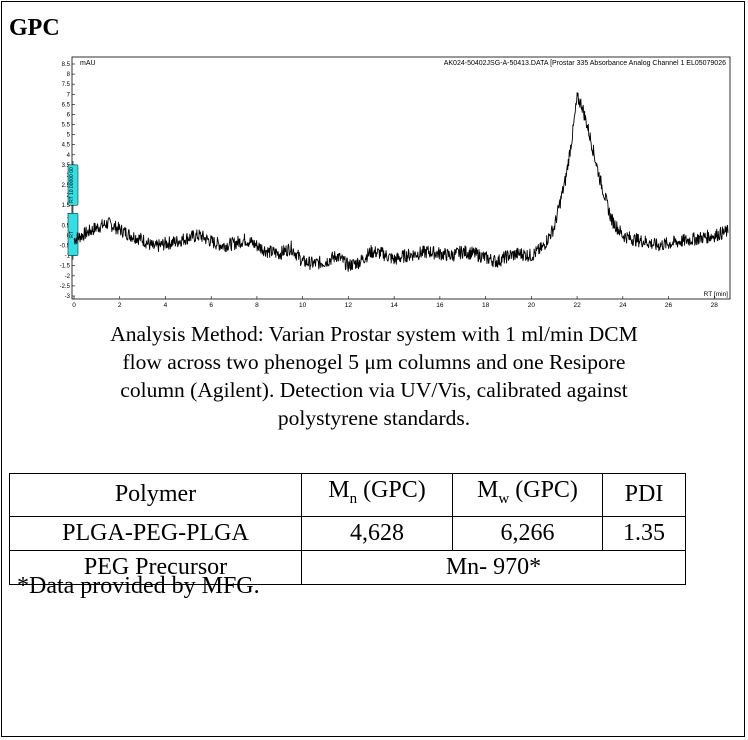 This screenshot has width=748, height=740. What do you see at coordinates (716, 294) in the screenshot?
I see `x-axis-label: RT [min]` at bounding box center [716, 294].